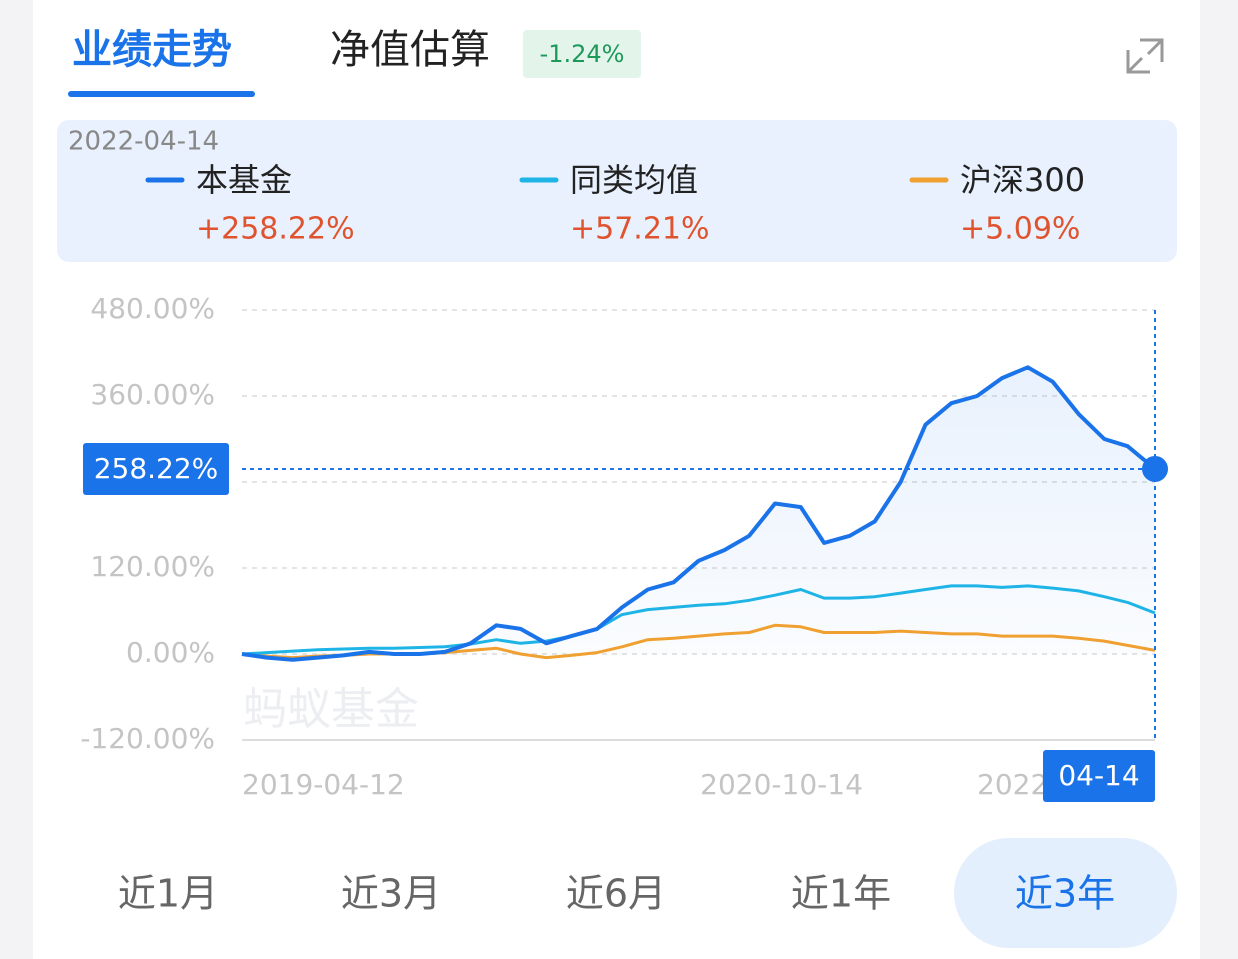 This screenshot has height=959, width=1238. Describe the element at coordinates (616, 894) in the screenshot. I see `period-button: 近6月` at that location.